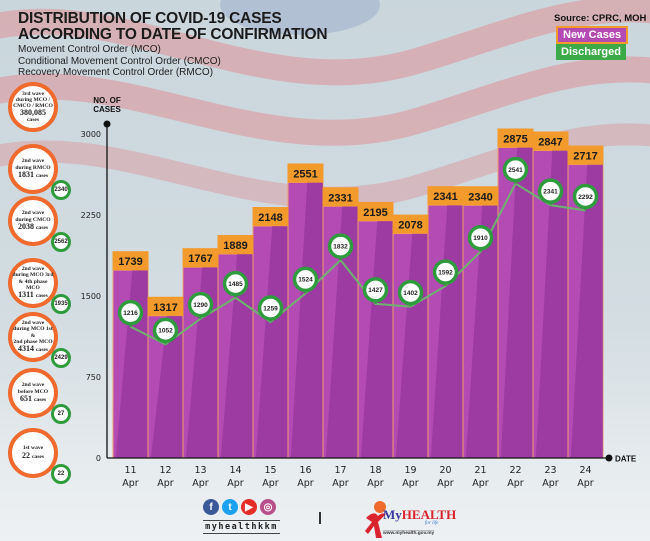 The height and width of the screenshot is (541, 650). I want to click on wave-discharged-badge: 27, so click(61, 414).